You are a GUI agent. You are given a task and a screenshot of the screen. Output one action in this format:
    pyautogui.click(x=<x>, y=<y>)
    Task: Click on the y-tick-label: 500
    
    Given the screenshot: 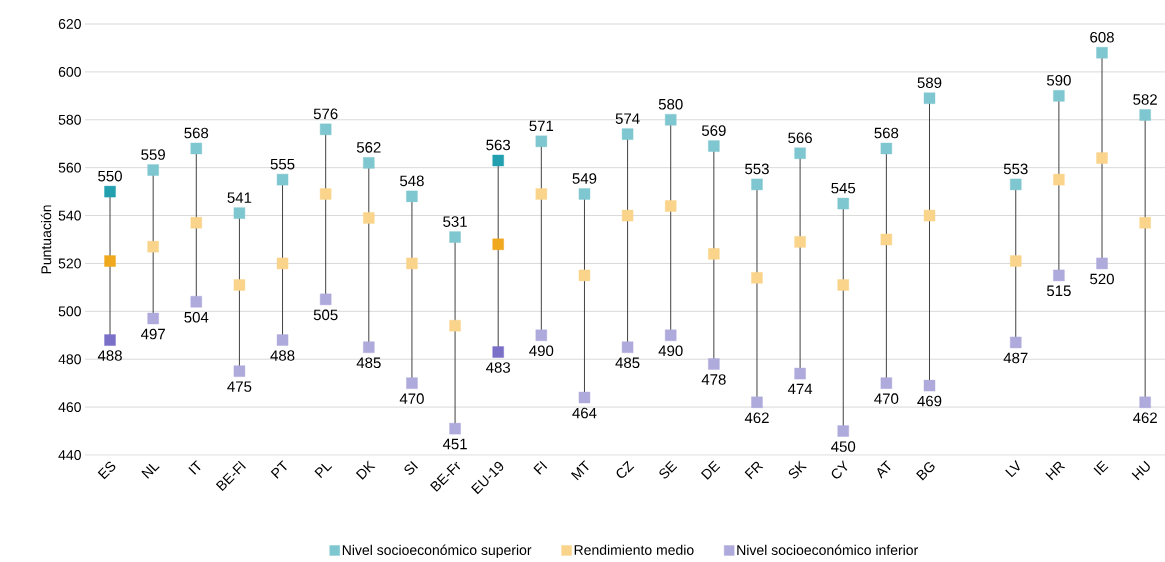 What is the action you would take?
    pyautogui.click(x=69, y=311)
    